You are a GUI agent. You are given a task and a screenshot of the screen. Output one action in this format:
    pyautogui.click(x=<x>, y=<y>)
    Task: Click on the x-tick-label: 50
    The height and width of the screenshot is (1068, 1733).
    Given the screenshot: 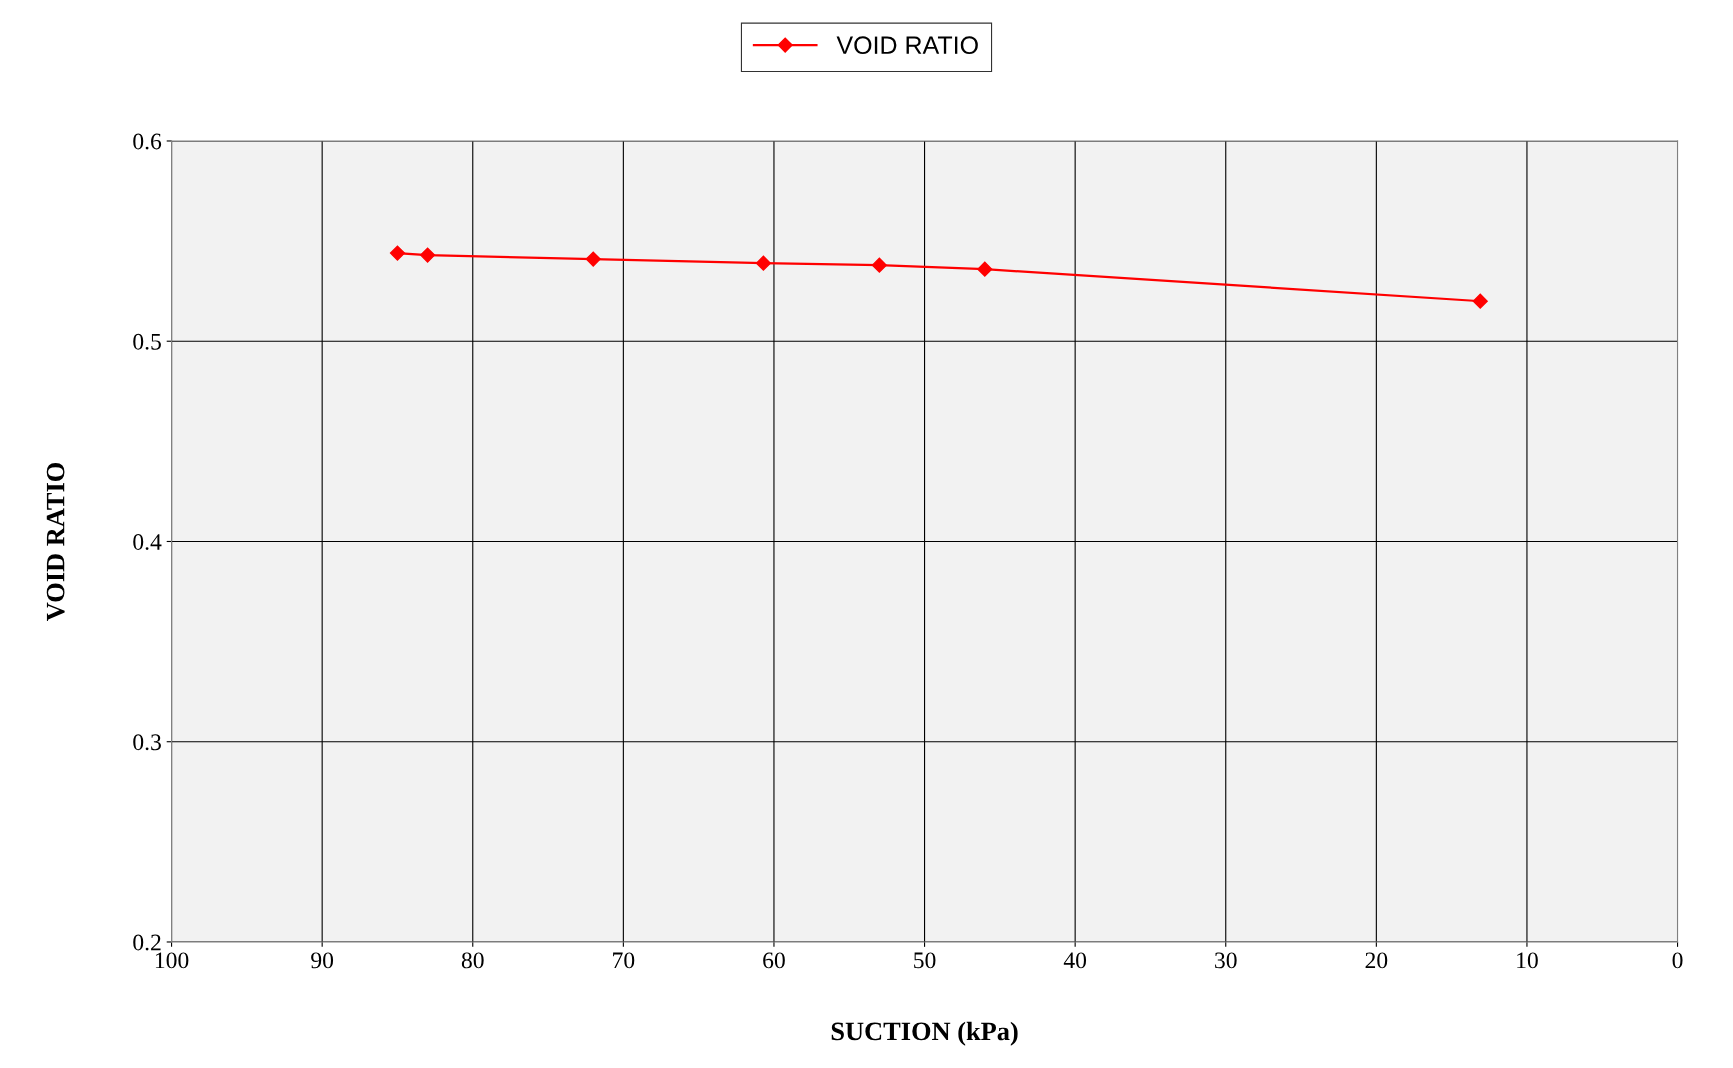 What is the action you would take?
    pyautogui.click(x=925, y=960)
    